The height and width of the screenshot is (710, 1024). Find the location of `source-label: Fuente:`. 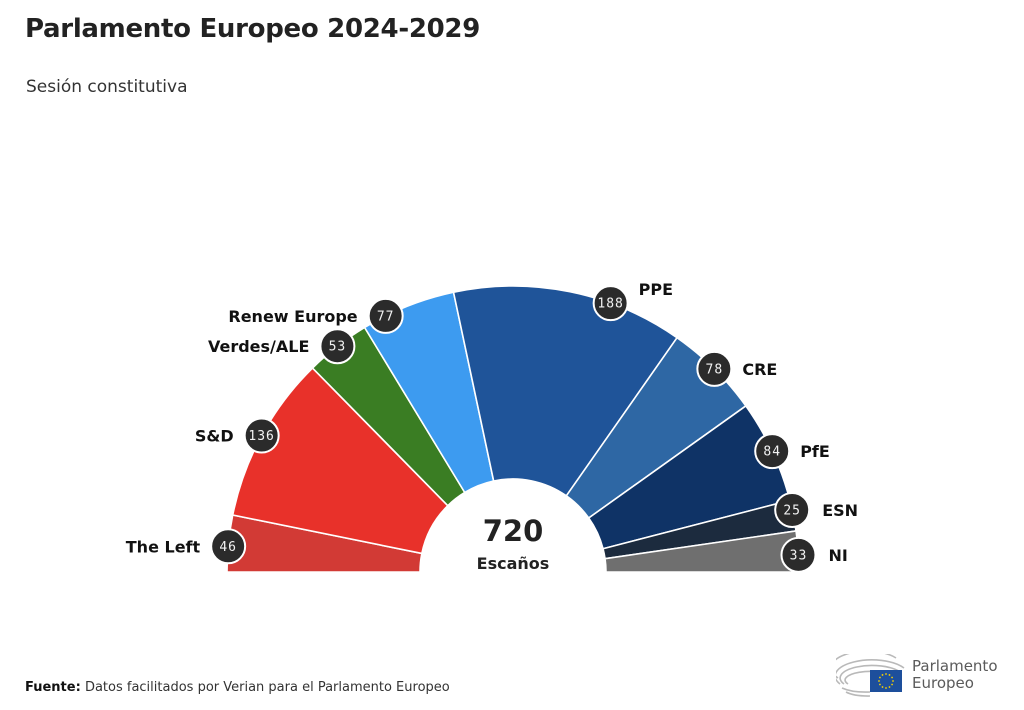

source-label: Fuente: is located at coordinates (53, 687).